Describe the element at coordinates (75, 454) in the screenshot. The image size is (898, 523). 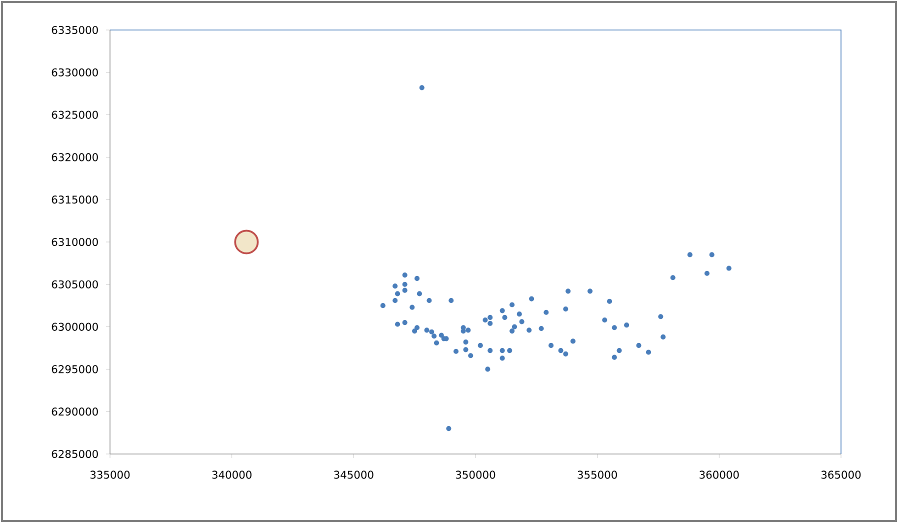
I see `y-tick-label: 6285000` at that location.